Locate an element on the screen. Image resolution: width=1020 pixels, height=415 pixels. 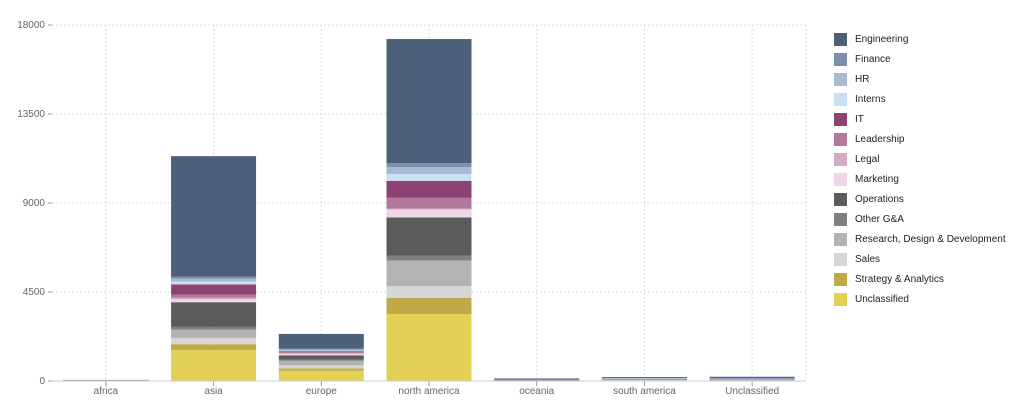
y-tick-label: 18000 is located at coordinates (31, 25).